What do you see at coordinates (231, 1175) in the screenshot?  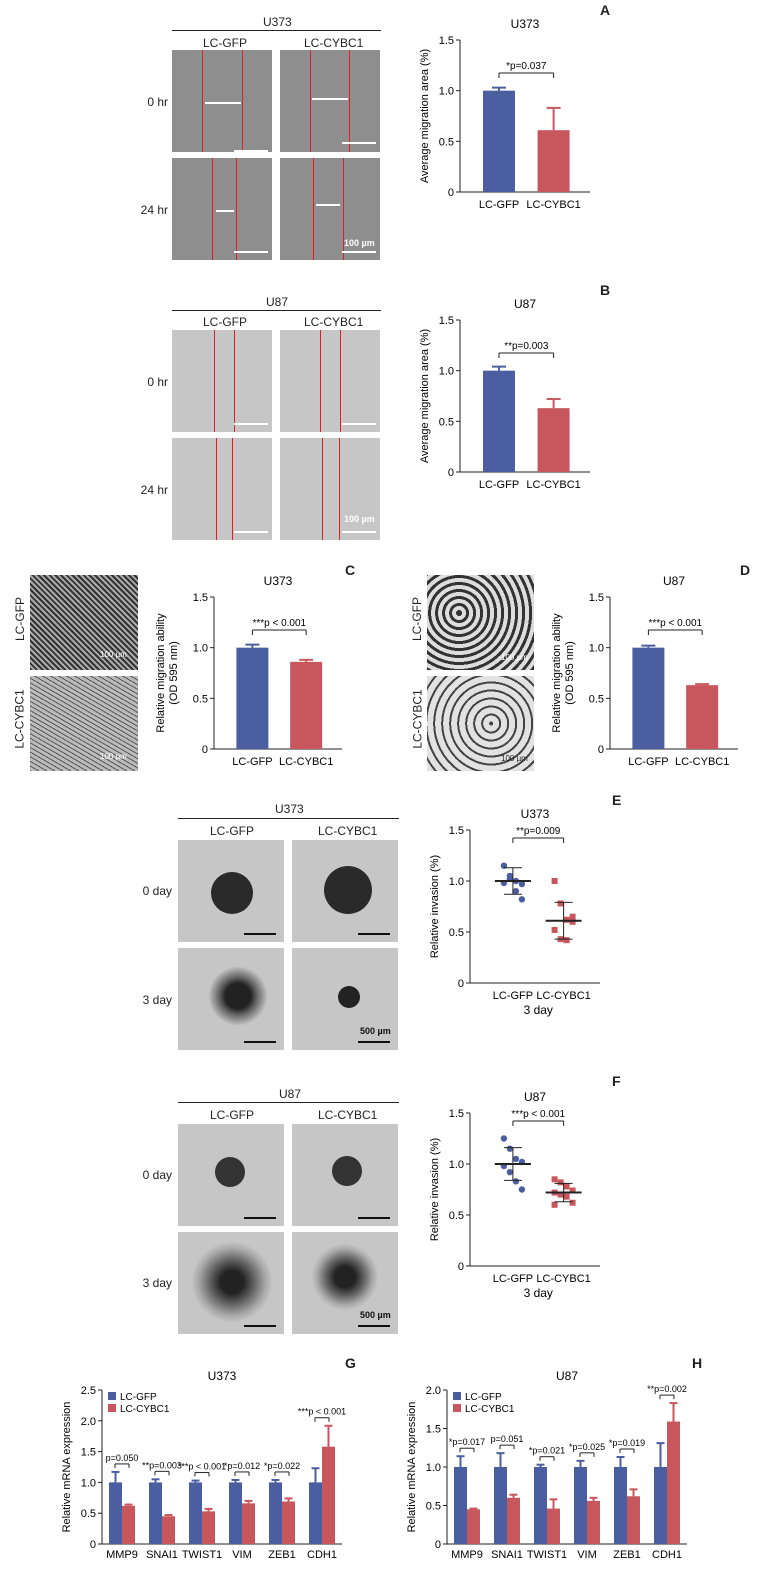 I see `micrograph-f-gfp-0day` at bounding box center [231, 1175].